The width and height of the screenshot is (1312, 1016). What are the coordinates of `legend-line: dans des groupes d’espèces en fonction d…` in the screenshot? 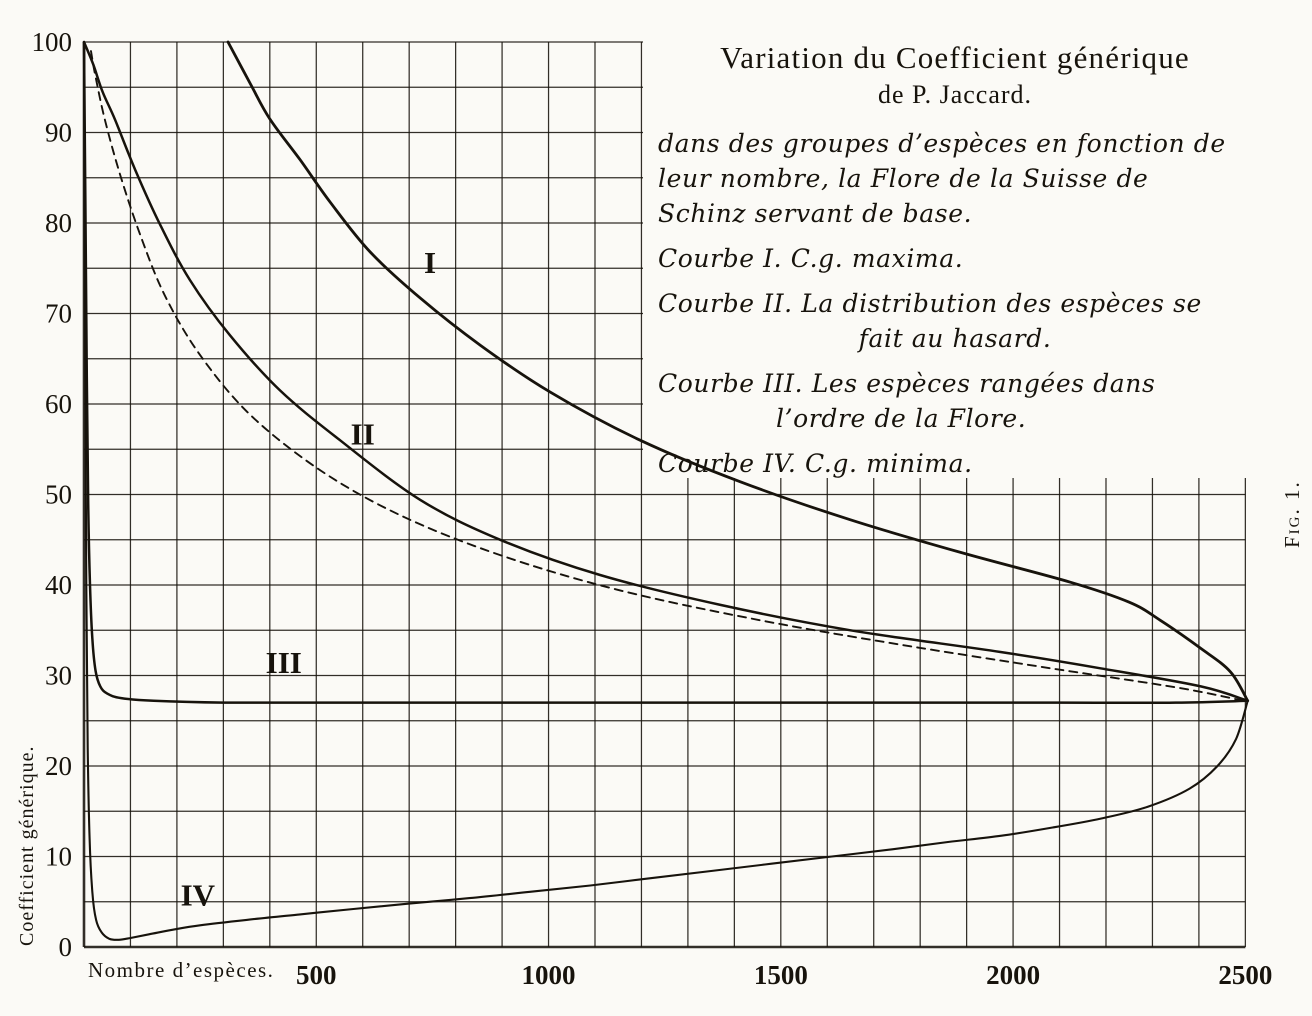 It's located at (942, 143).